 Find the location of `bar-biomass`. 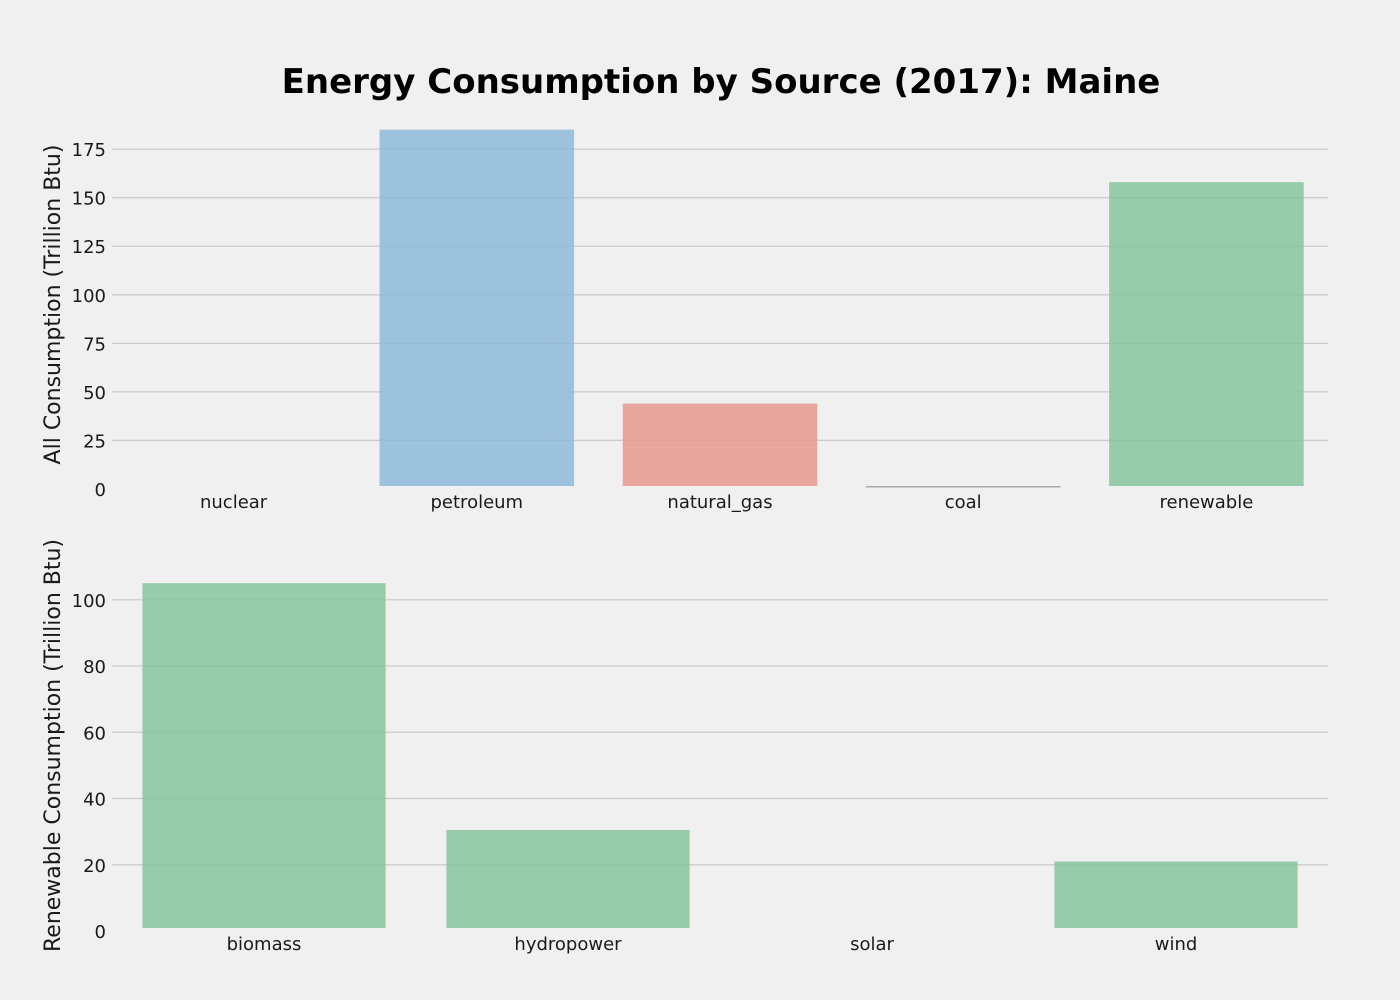

bar-biomass is located at coordinates (264, 755).